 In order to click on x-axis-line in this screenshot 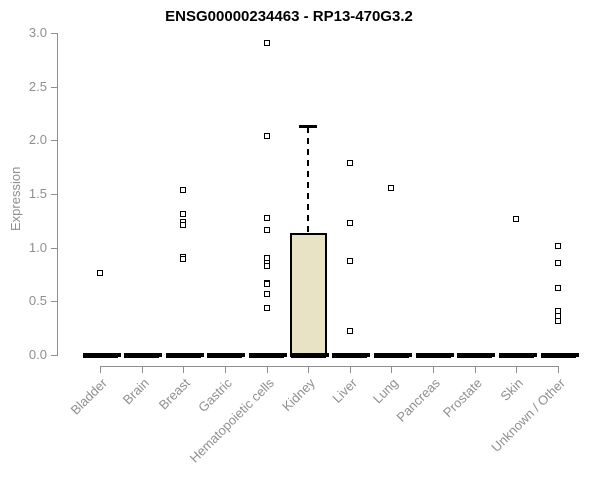, I will do `click(330, 366)`.